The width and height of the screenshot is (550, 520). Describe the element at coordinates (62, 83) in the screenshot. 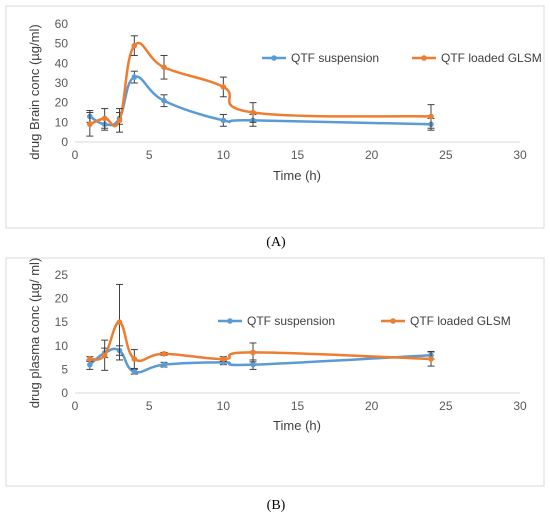

I see `y-tick-label: 30` at that location.